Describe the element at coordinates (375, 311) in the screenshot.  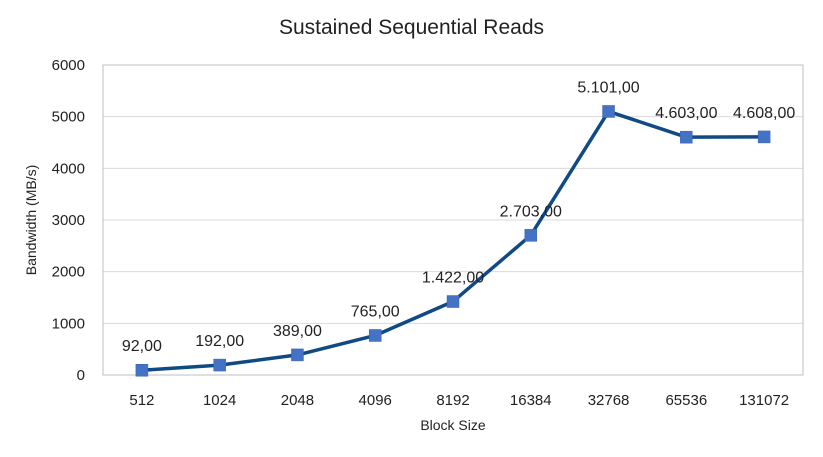
I see `data-label: 765,00` at that location.